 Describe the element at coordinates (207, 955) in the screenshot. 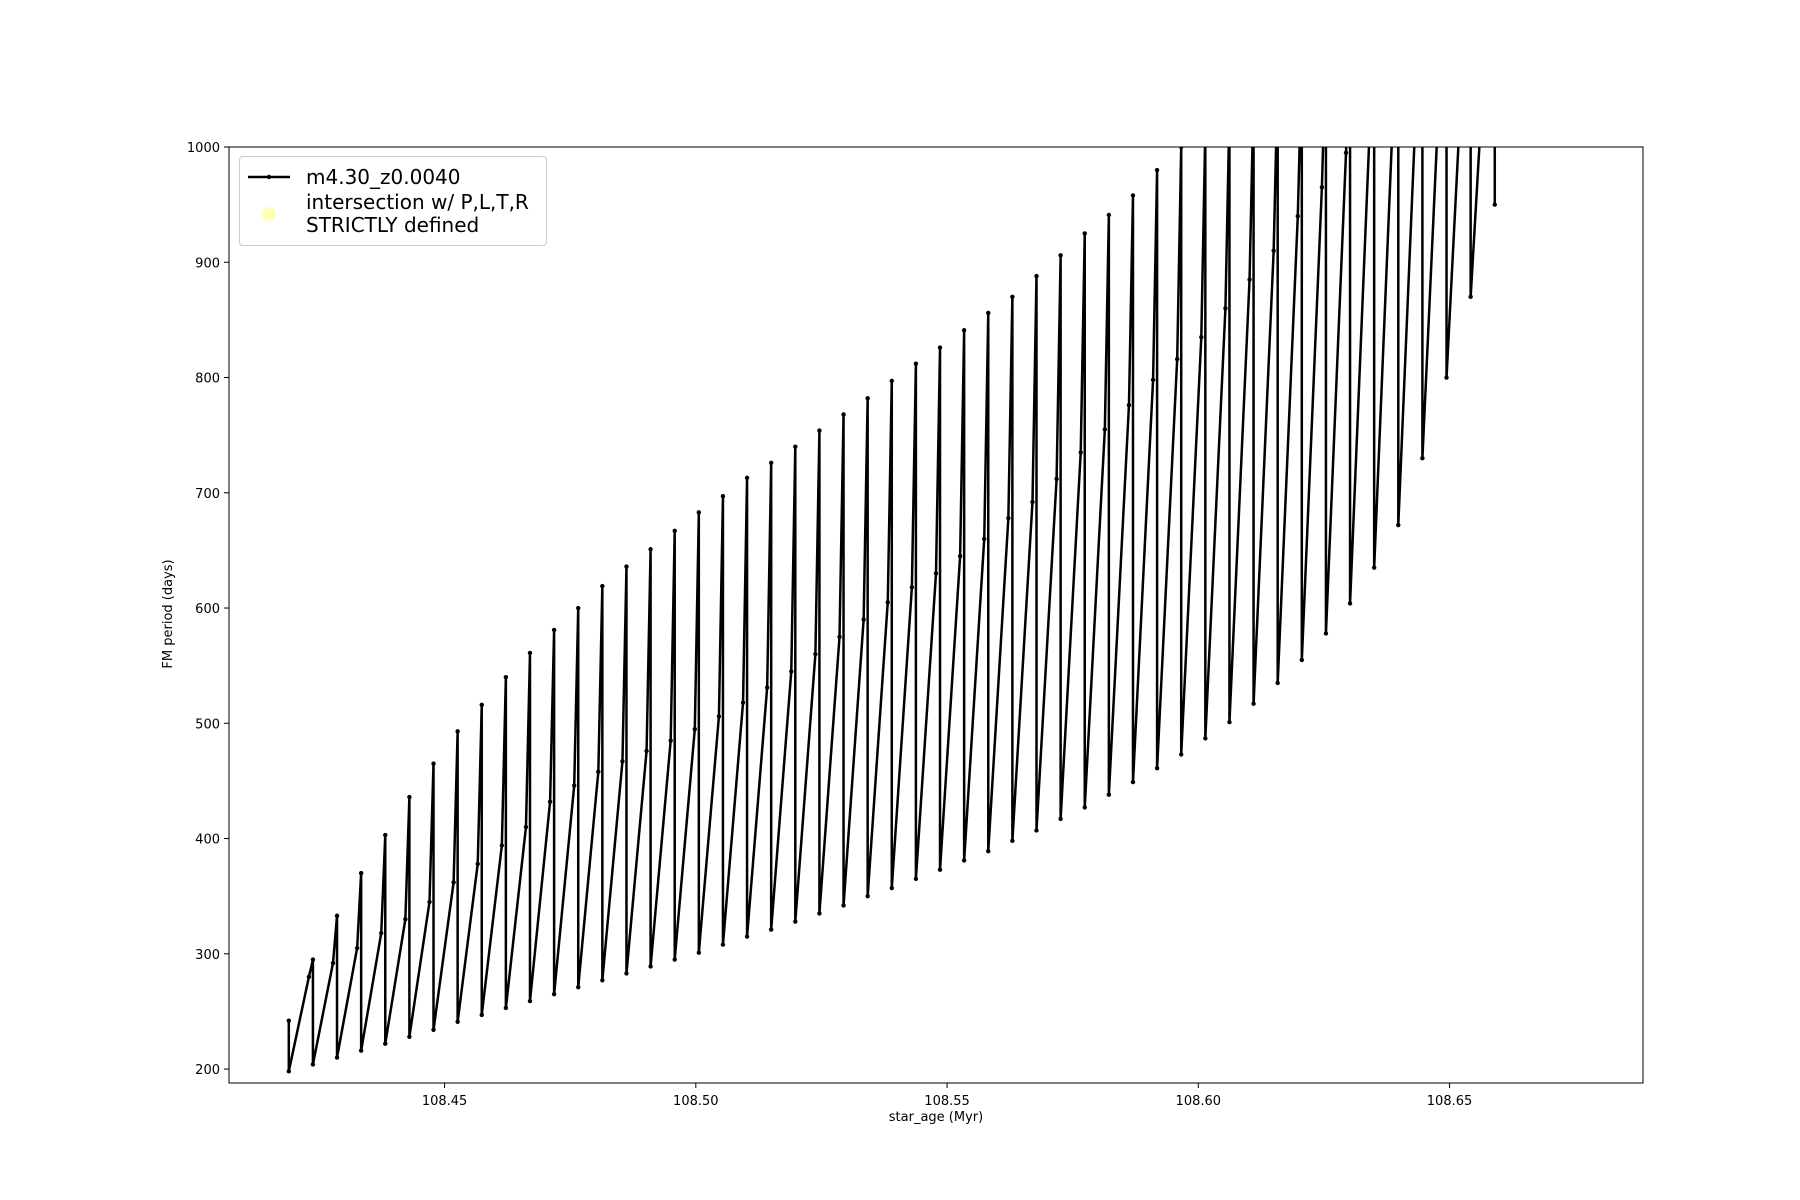

I see `y-tick-label: 300` at that location.